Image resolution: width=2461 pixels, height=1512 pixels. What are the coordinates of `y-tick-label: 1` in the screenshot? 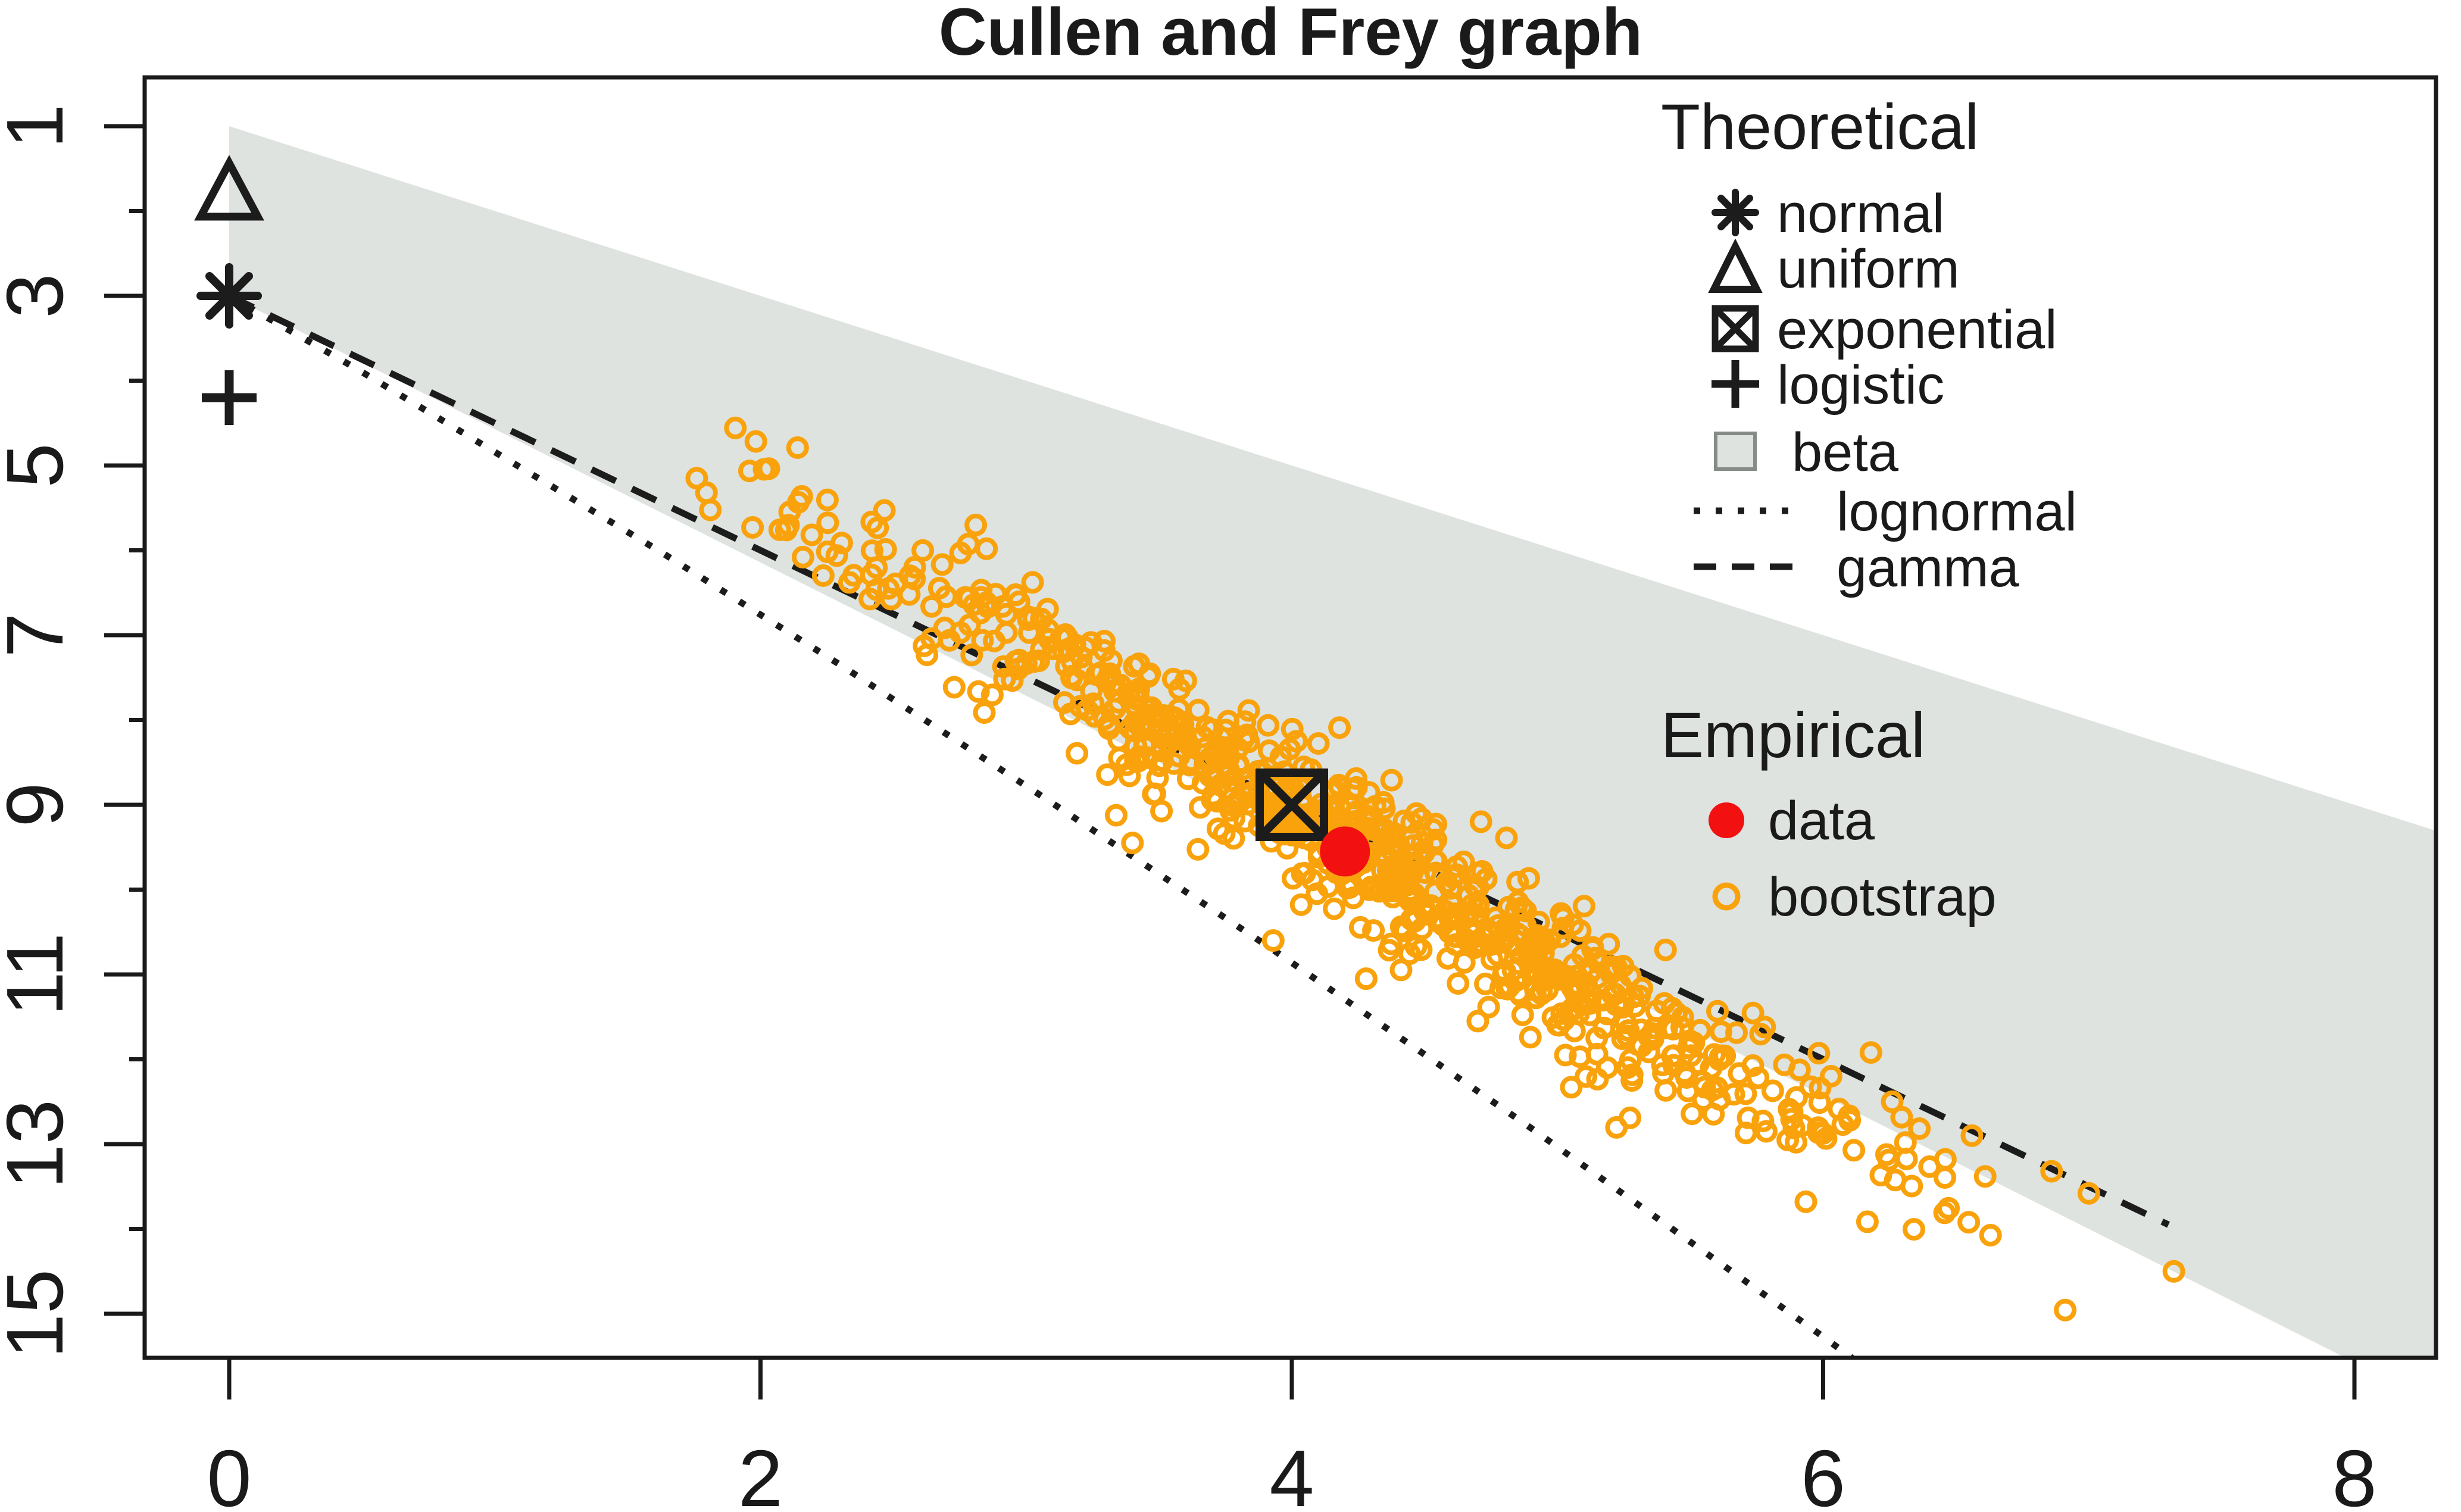 It's located at (40, 126).